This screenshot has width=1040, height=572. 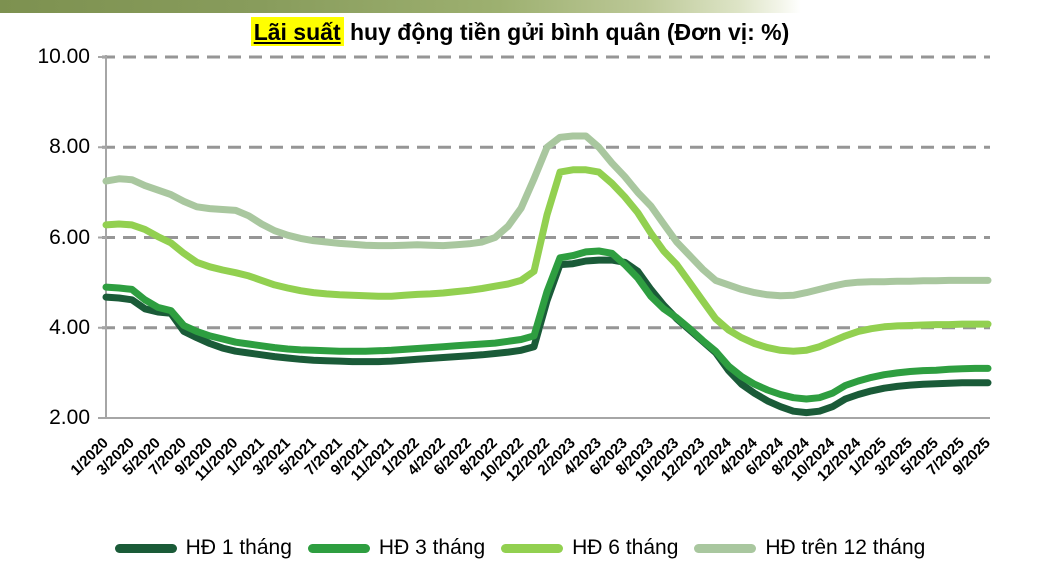 I want to click on legend-item-hd-3-thang: HĐ 3 tháng, so click(x=396, y=548).